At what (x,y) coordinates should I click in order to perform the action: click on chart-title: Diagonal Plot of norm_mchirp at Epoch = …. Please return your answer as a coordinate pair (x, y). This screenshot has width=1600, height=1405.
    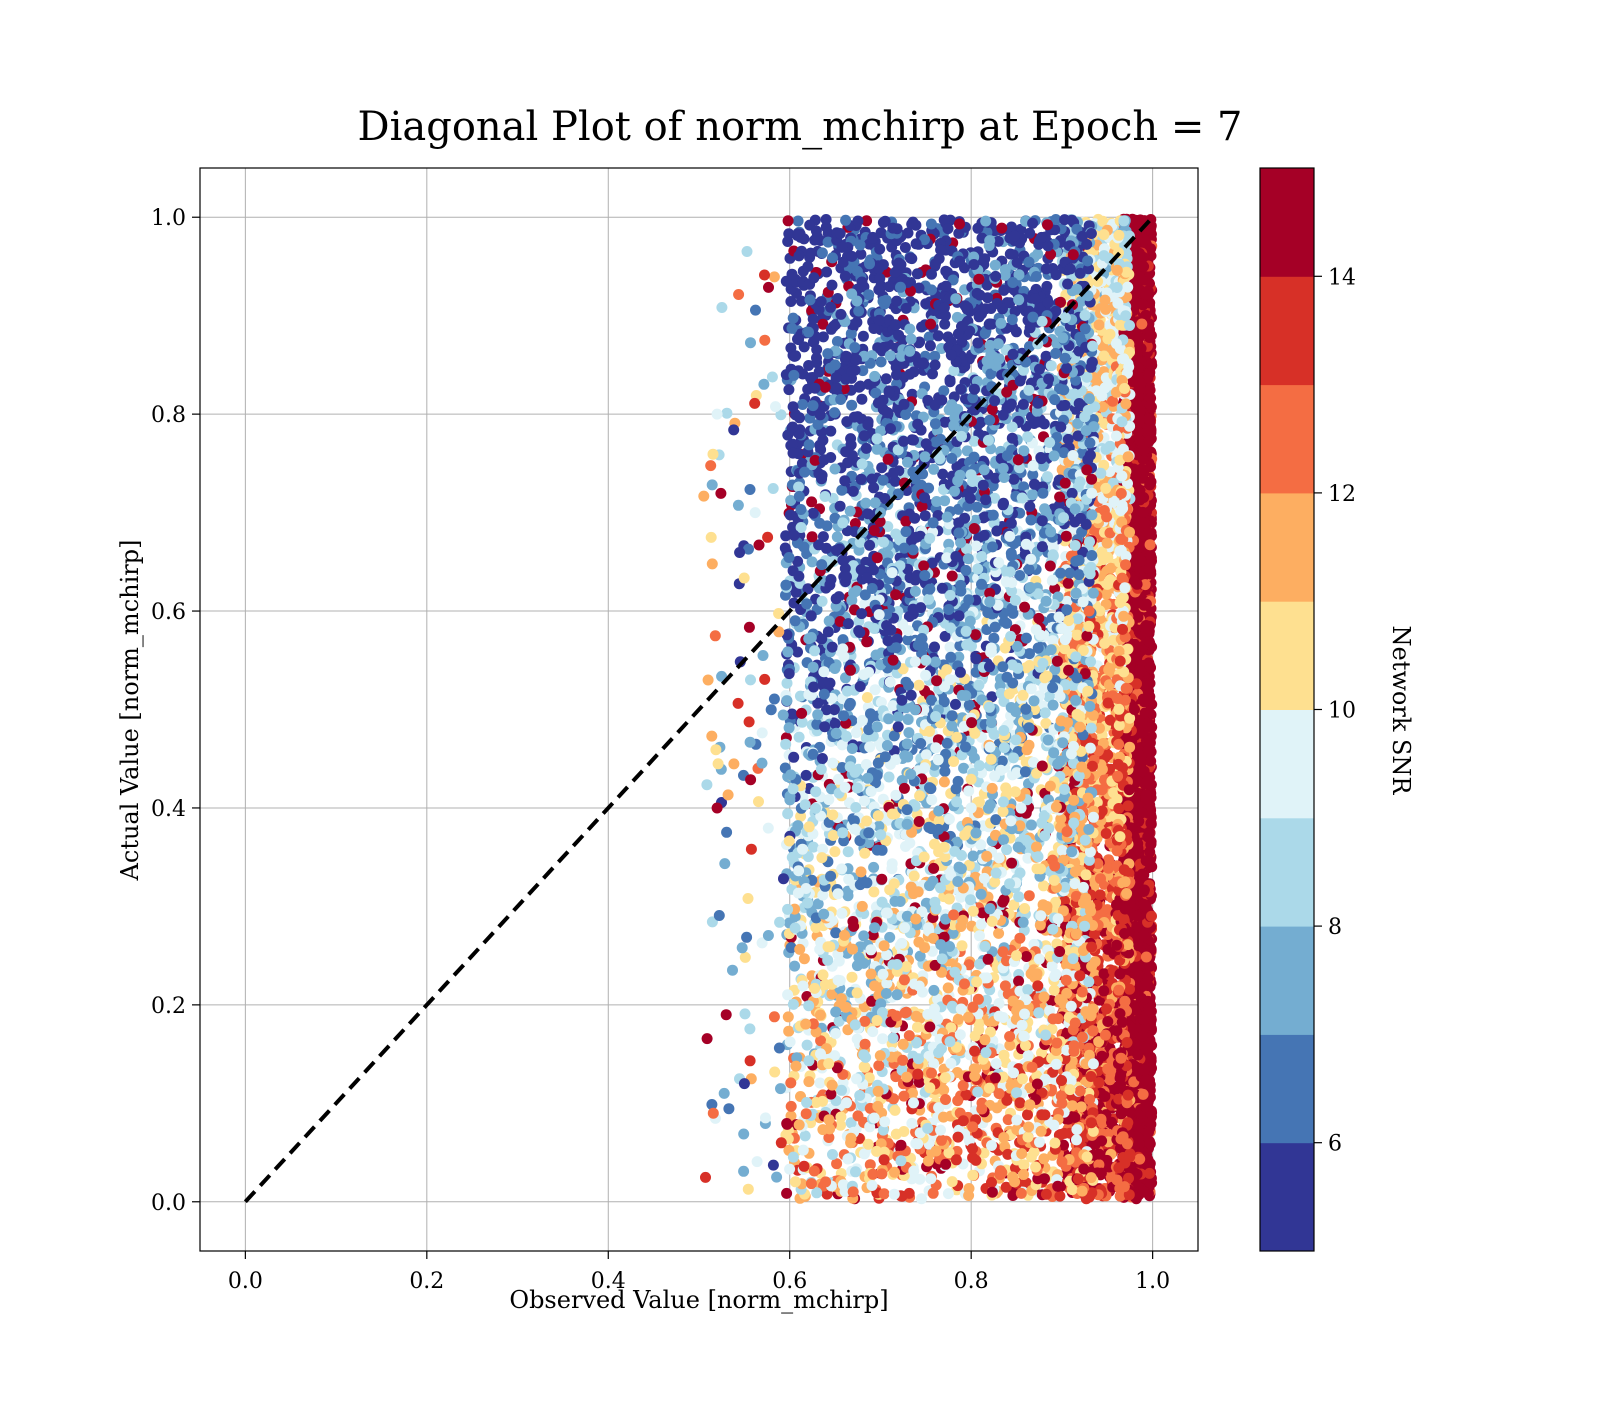
    Looking at the image, I should click on (800, 127).